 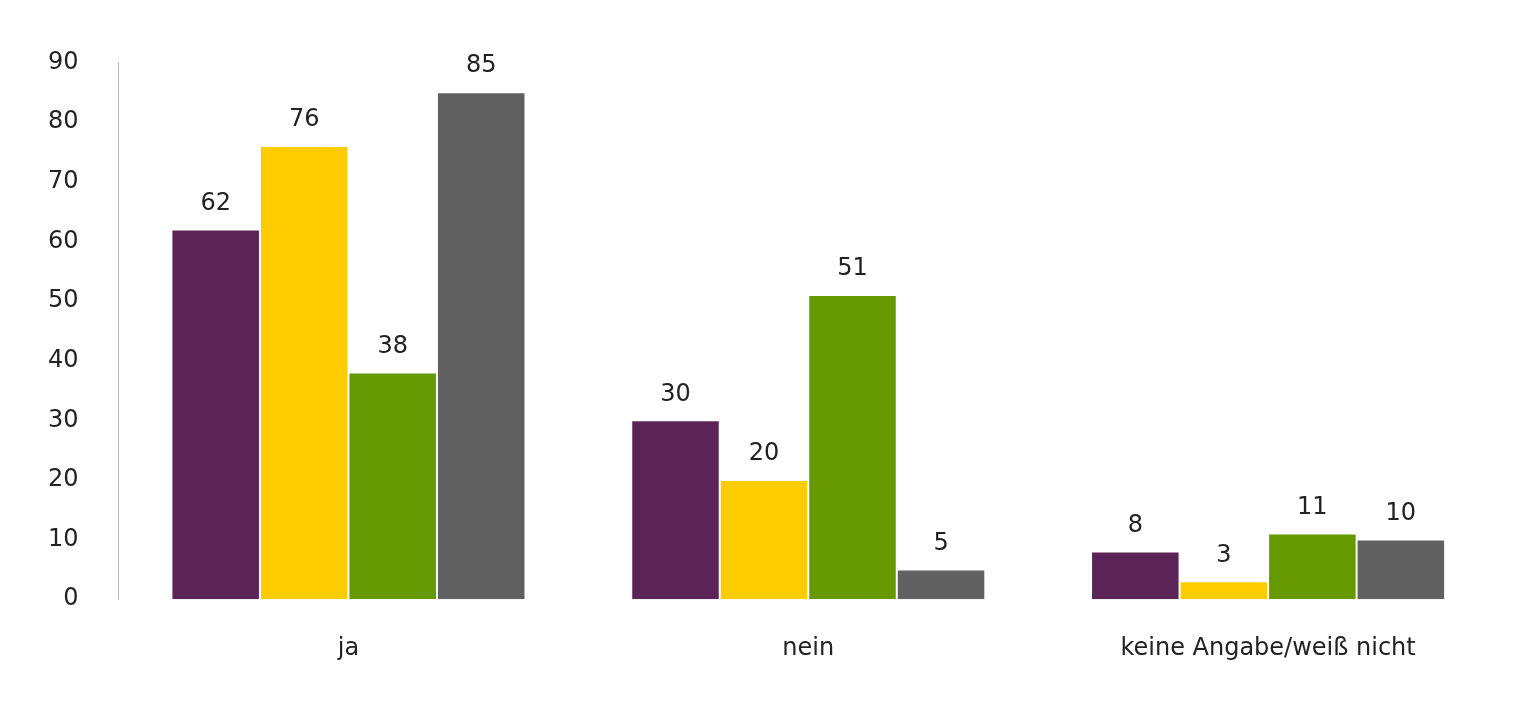 I want to click on y-tick-label: 60, so click(x=63, y=239).